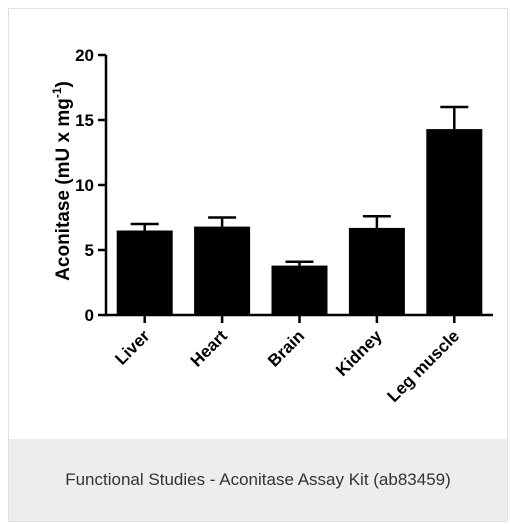 This screenshot has width=510, height=524. Describe the element at coordinates (222, 270) in the screenshot. I see `bar-heart` at that location.